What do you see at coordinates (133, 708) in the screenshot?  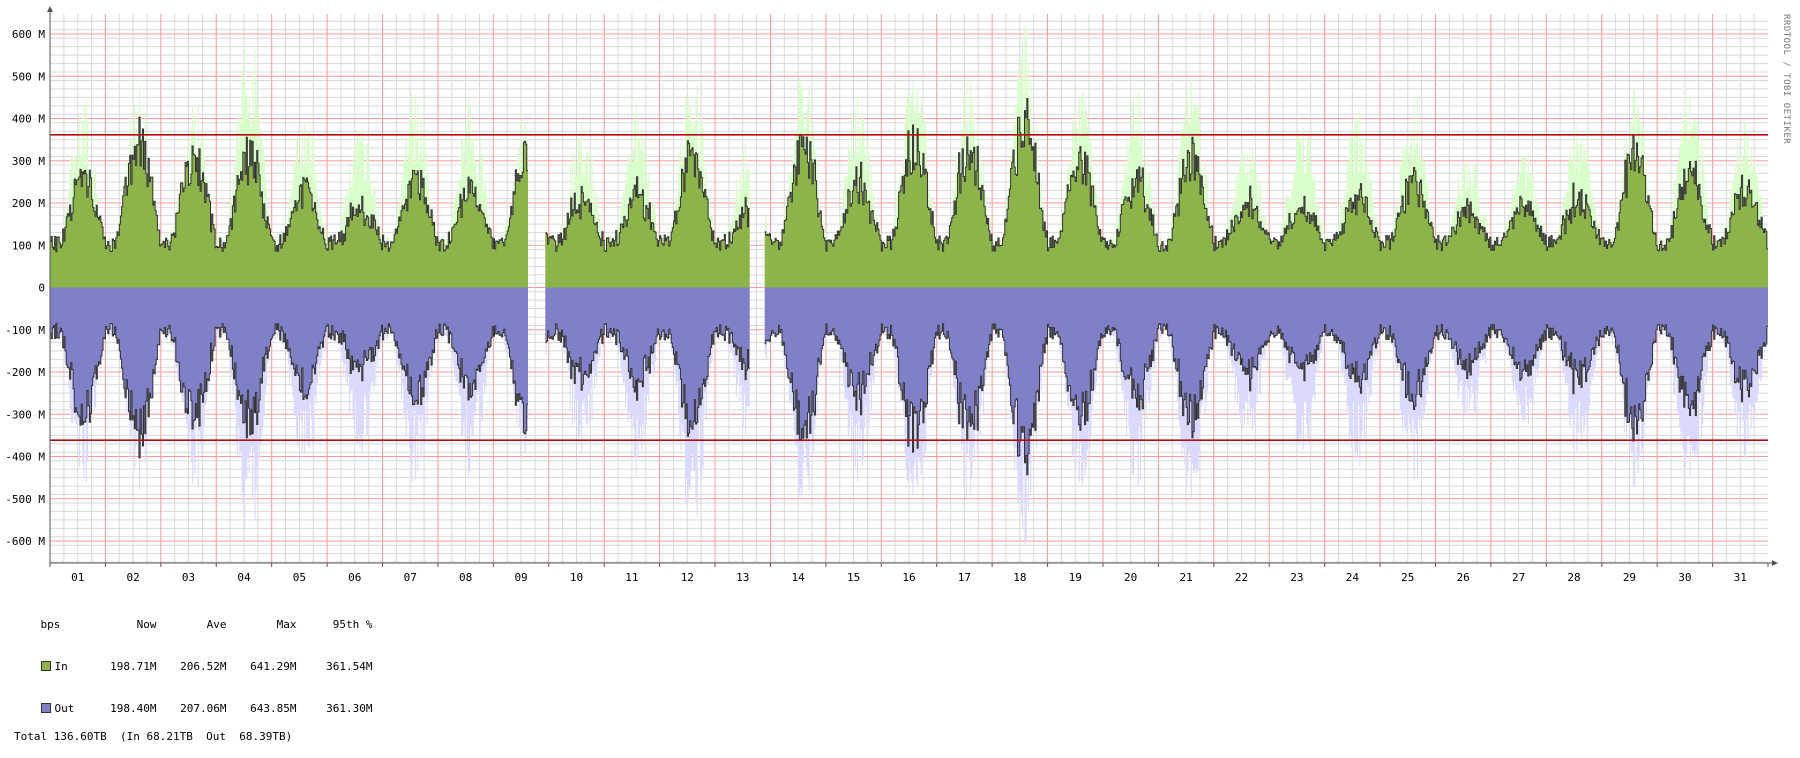 I see `legend-out-now: 198.40M` at bounding box center [133, 708].